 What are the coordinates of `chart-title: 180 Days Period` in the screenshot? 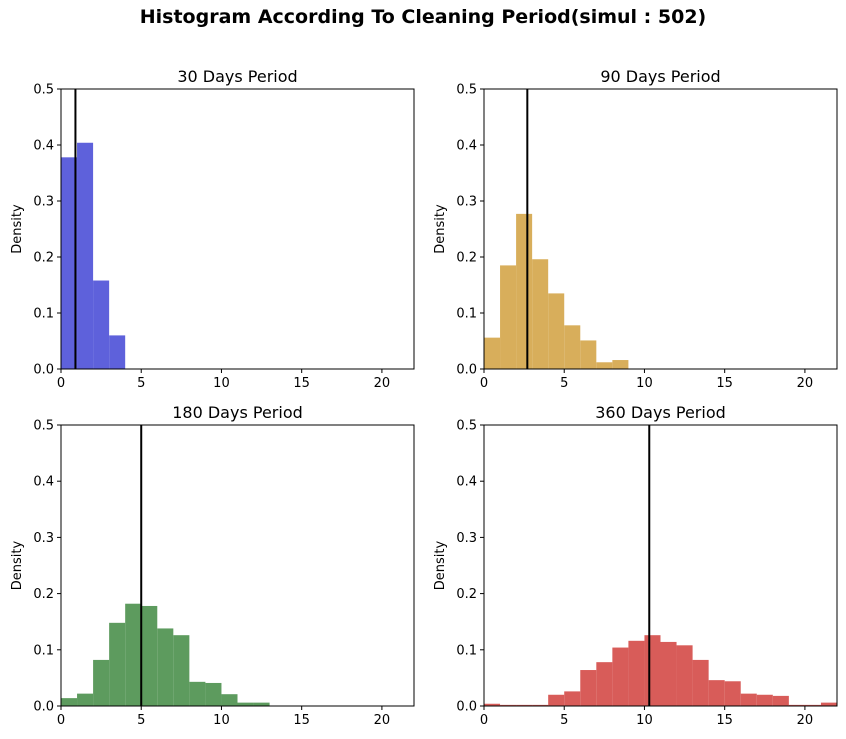 It's located at (237, 412).